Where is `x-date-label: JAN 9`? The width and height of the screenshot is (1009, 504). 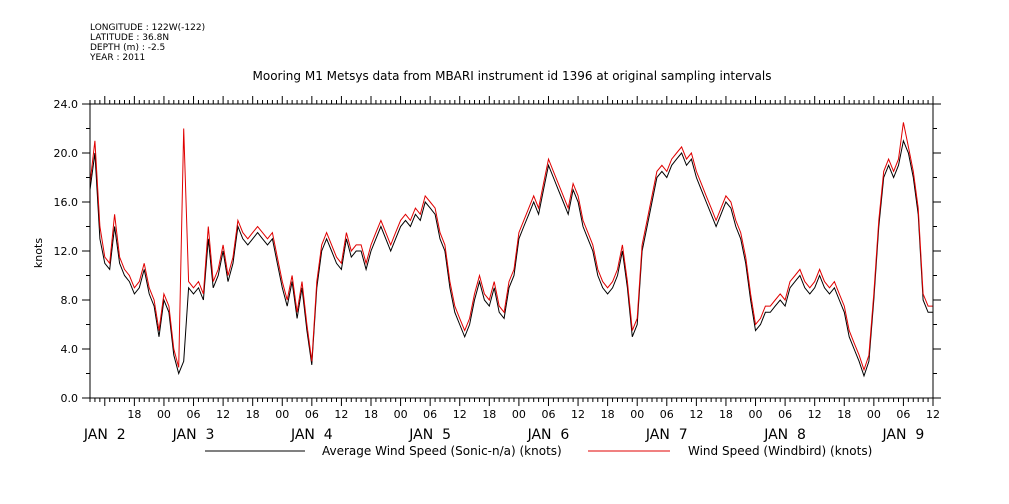
x-date-label: JAN 9 is located at coordinates (903, 435).